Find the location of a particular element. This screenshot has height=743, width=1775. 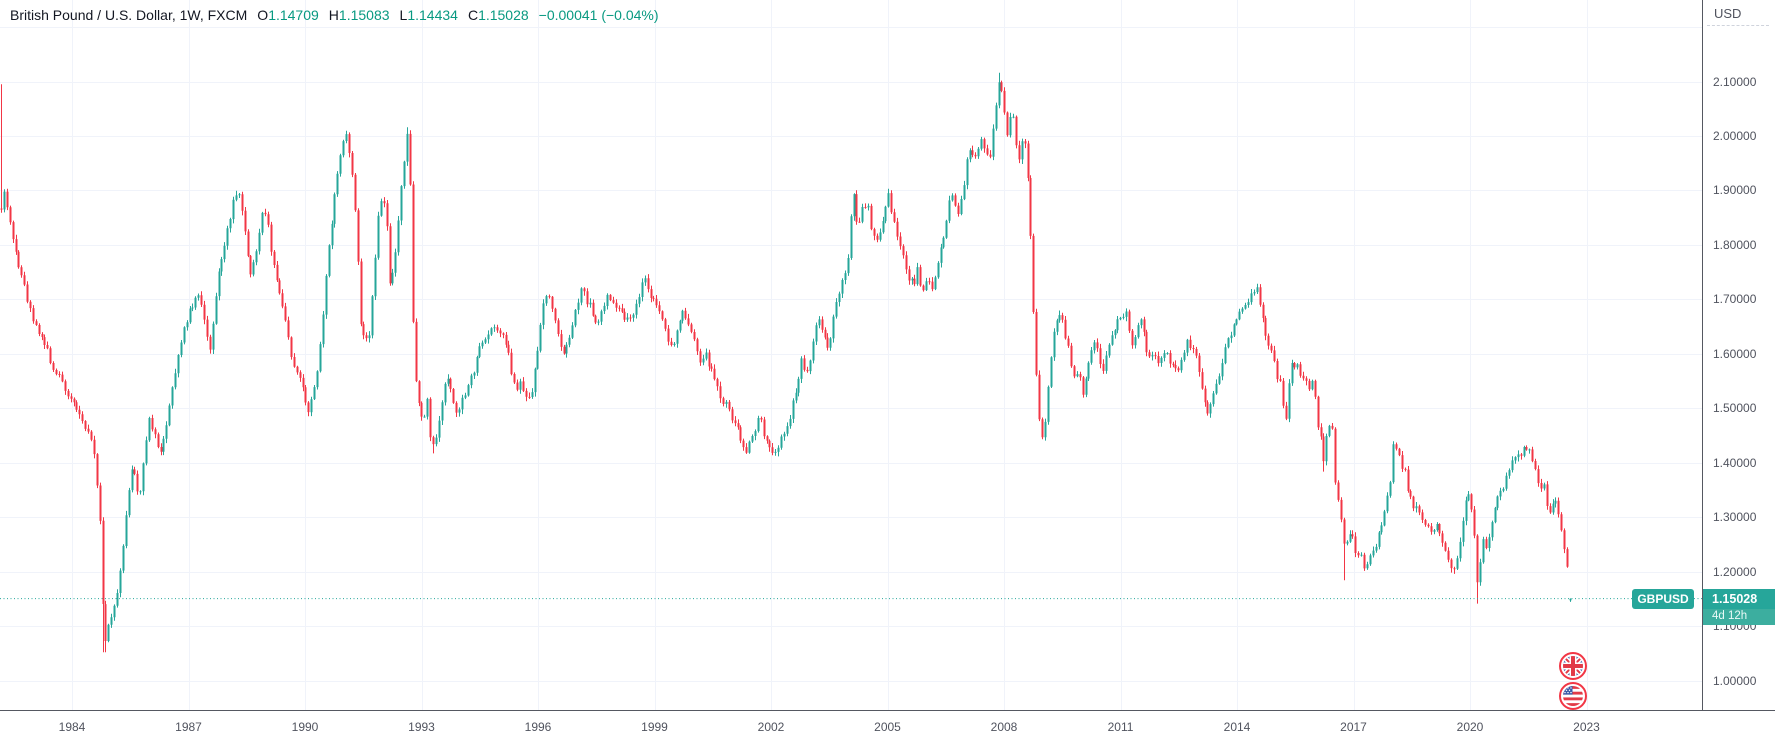

year-tick-label: 1999 is located at coordinates (654, 727).